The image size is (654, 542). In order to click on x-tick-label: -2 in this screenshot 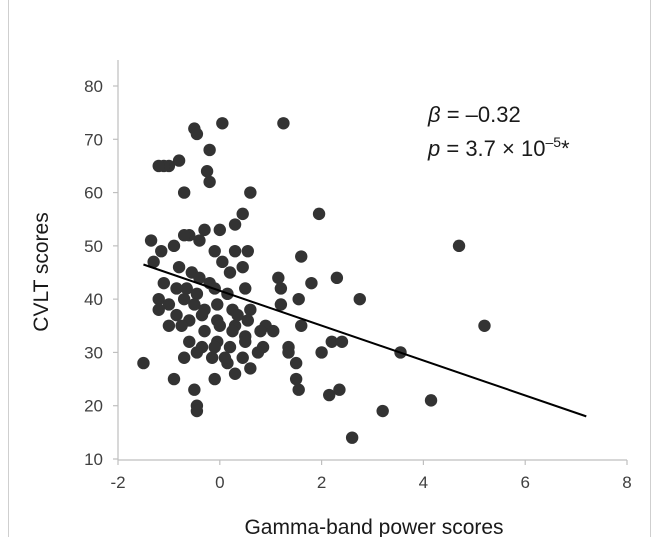, I will do `click(117, 482)`.